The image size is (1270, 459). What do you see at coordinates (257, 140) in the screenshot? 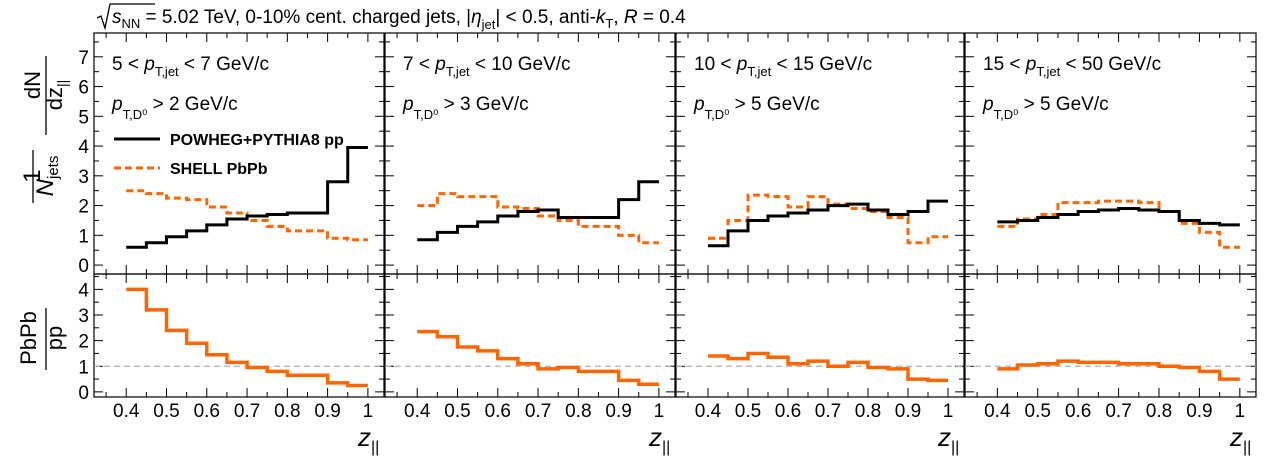
I see `legend-label: POWHEG+PYTHIA8 pp` at bounding box center [257, 140].